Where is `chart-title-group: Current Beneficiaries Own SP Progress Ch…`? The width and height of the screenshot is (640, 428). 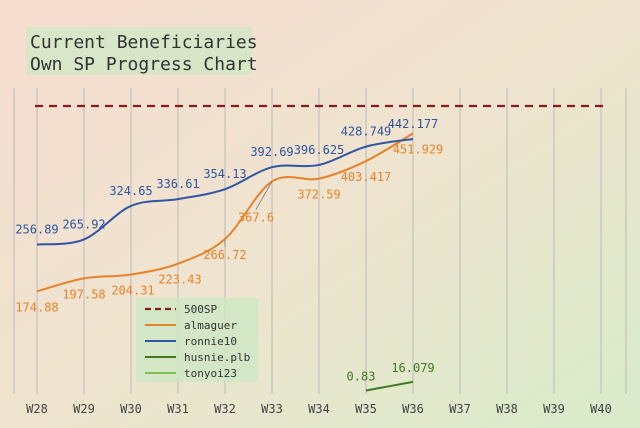 chart-title-group: Current Beneficiaries Own SP Progress Ch… is located at coordinates (142, 51).